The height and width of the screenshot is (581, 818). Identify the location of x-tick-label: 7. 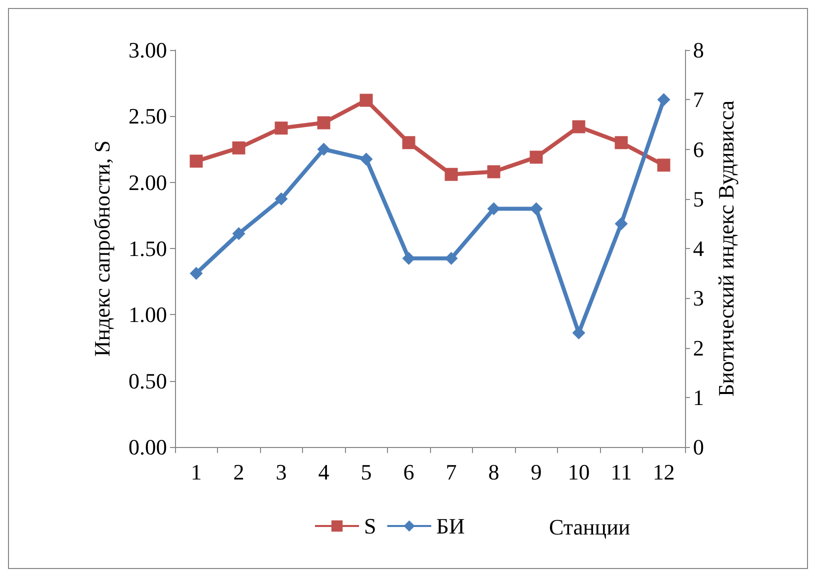
(451, 472).